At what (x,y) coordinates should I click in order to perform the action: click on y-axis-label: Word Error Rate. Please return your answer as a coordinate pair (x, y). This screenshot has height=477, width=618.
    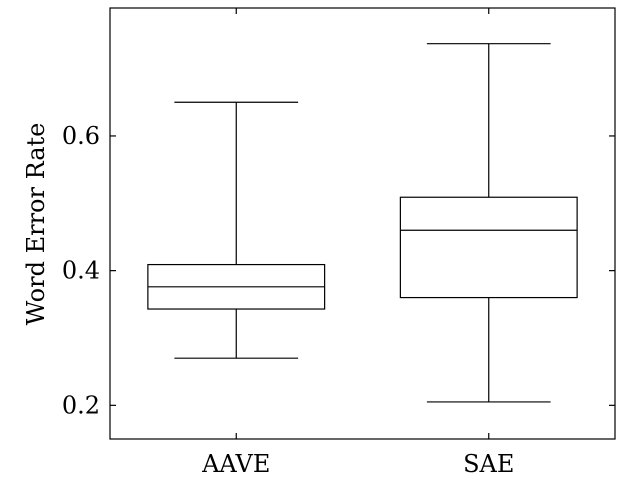
    Looking at the image, I should click on (36, 224).